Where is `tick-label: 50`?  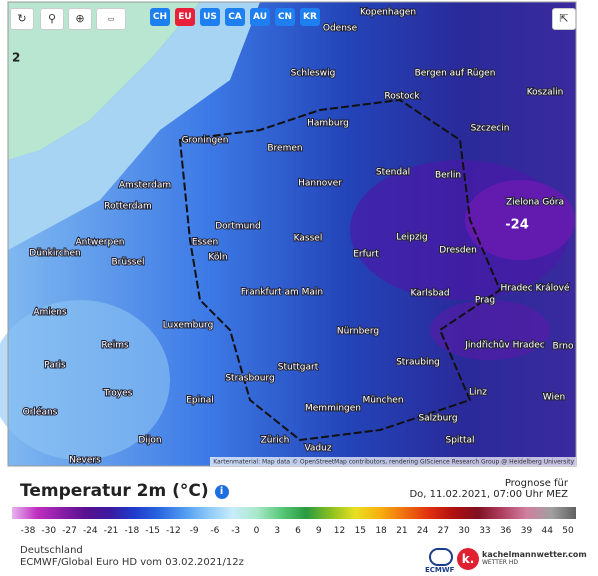
tick-label: 50 is located at coordinates (568, 531).